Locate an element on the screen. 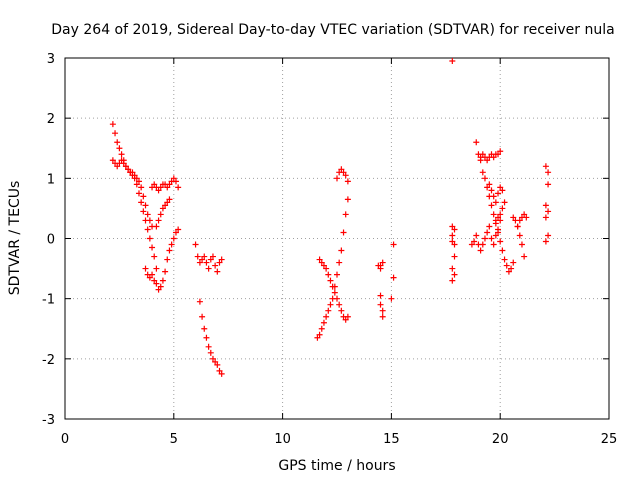  x-tick-label: 15 is located at coordinates (391, 439).